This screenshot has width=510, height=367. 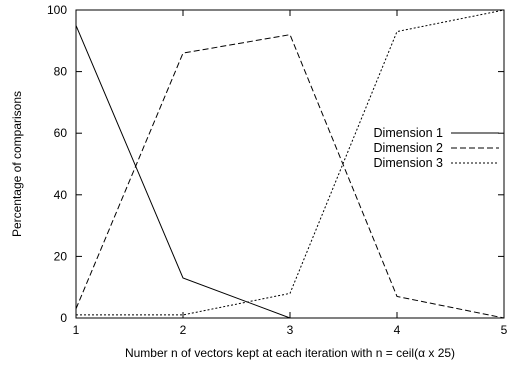 What do you see at coordinates (63, 318) in the screenshot?
I see `y-tick-label: 0` at bounding box center [63, 318].